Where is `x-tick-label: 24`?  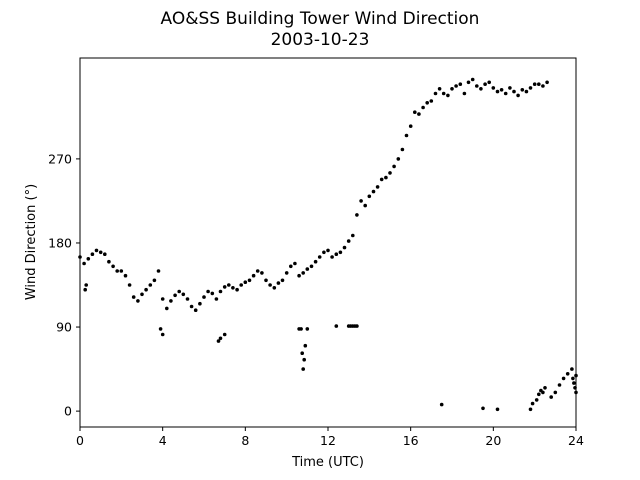
x-tick-label: 24 is located at coordinates (576, 440).